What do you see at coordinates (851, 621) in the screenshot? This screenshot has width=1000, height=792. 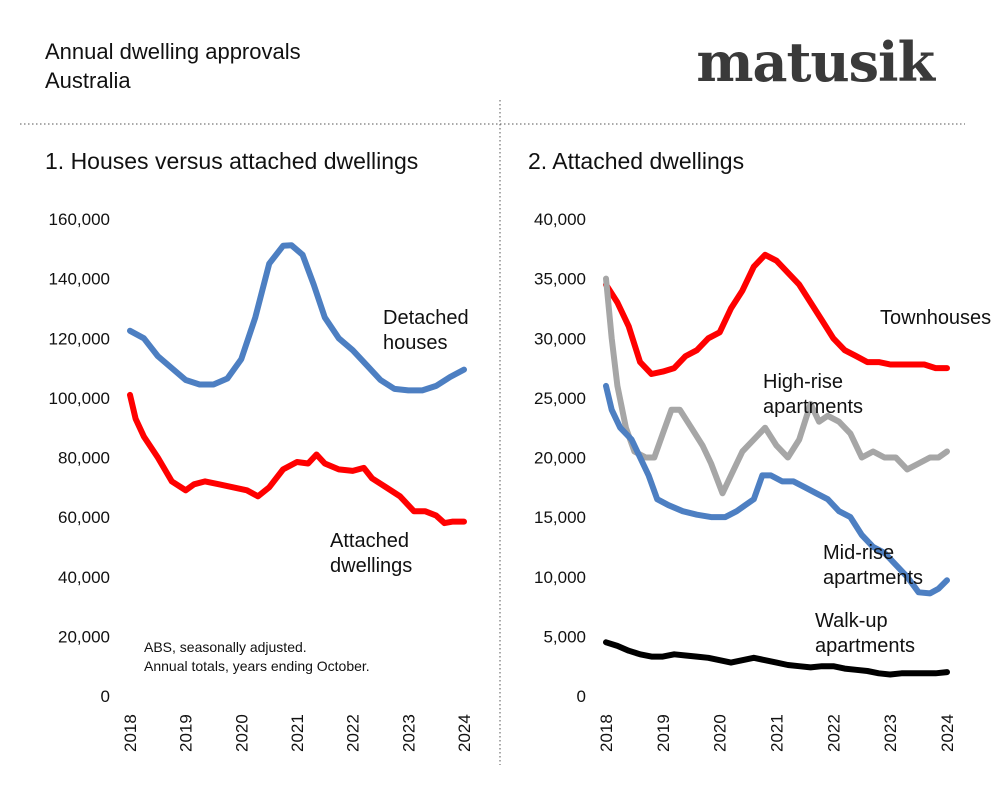 I see `series-label: Walk-up` at bounding box center [851, 621].